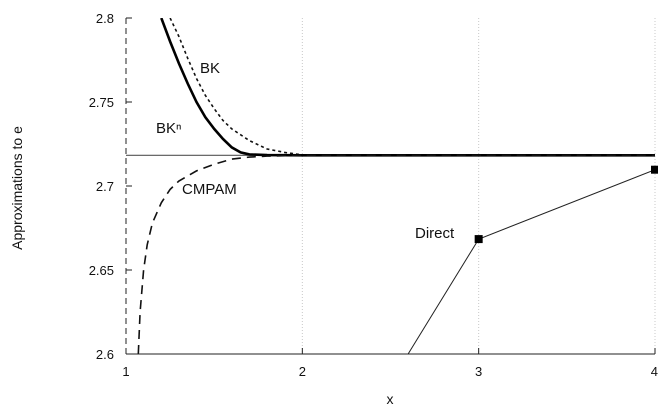  Describe the element at coordinates (654, 371) in the screenshot. I see `x-tick-label: 4` at that location.